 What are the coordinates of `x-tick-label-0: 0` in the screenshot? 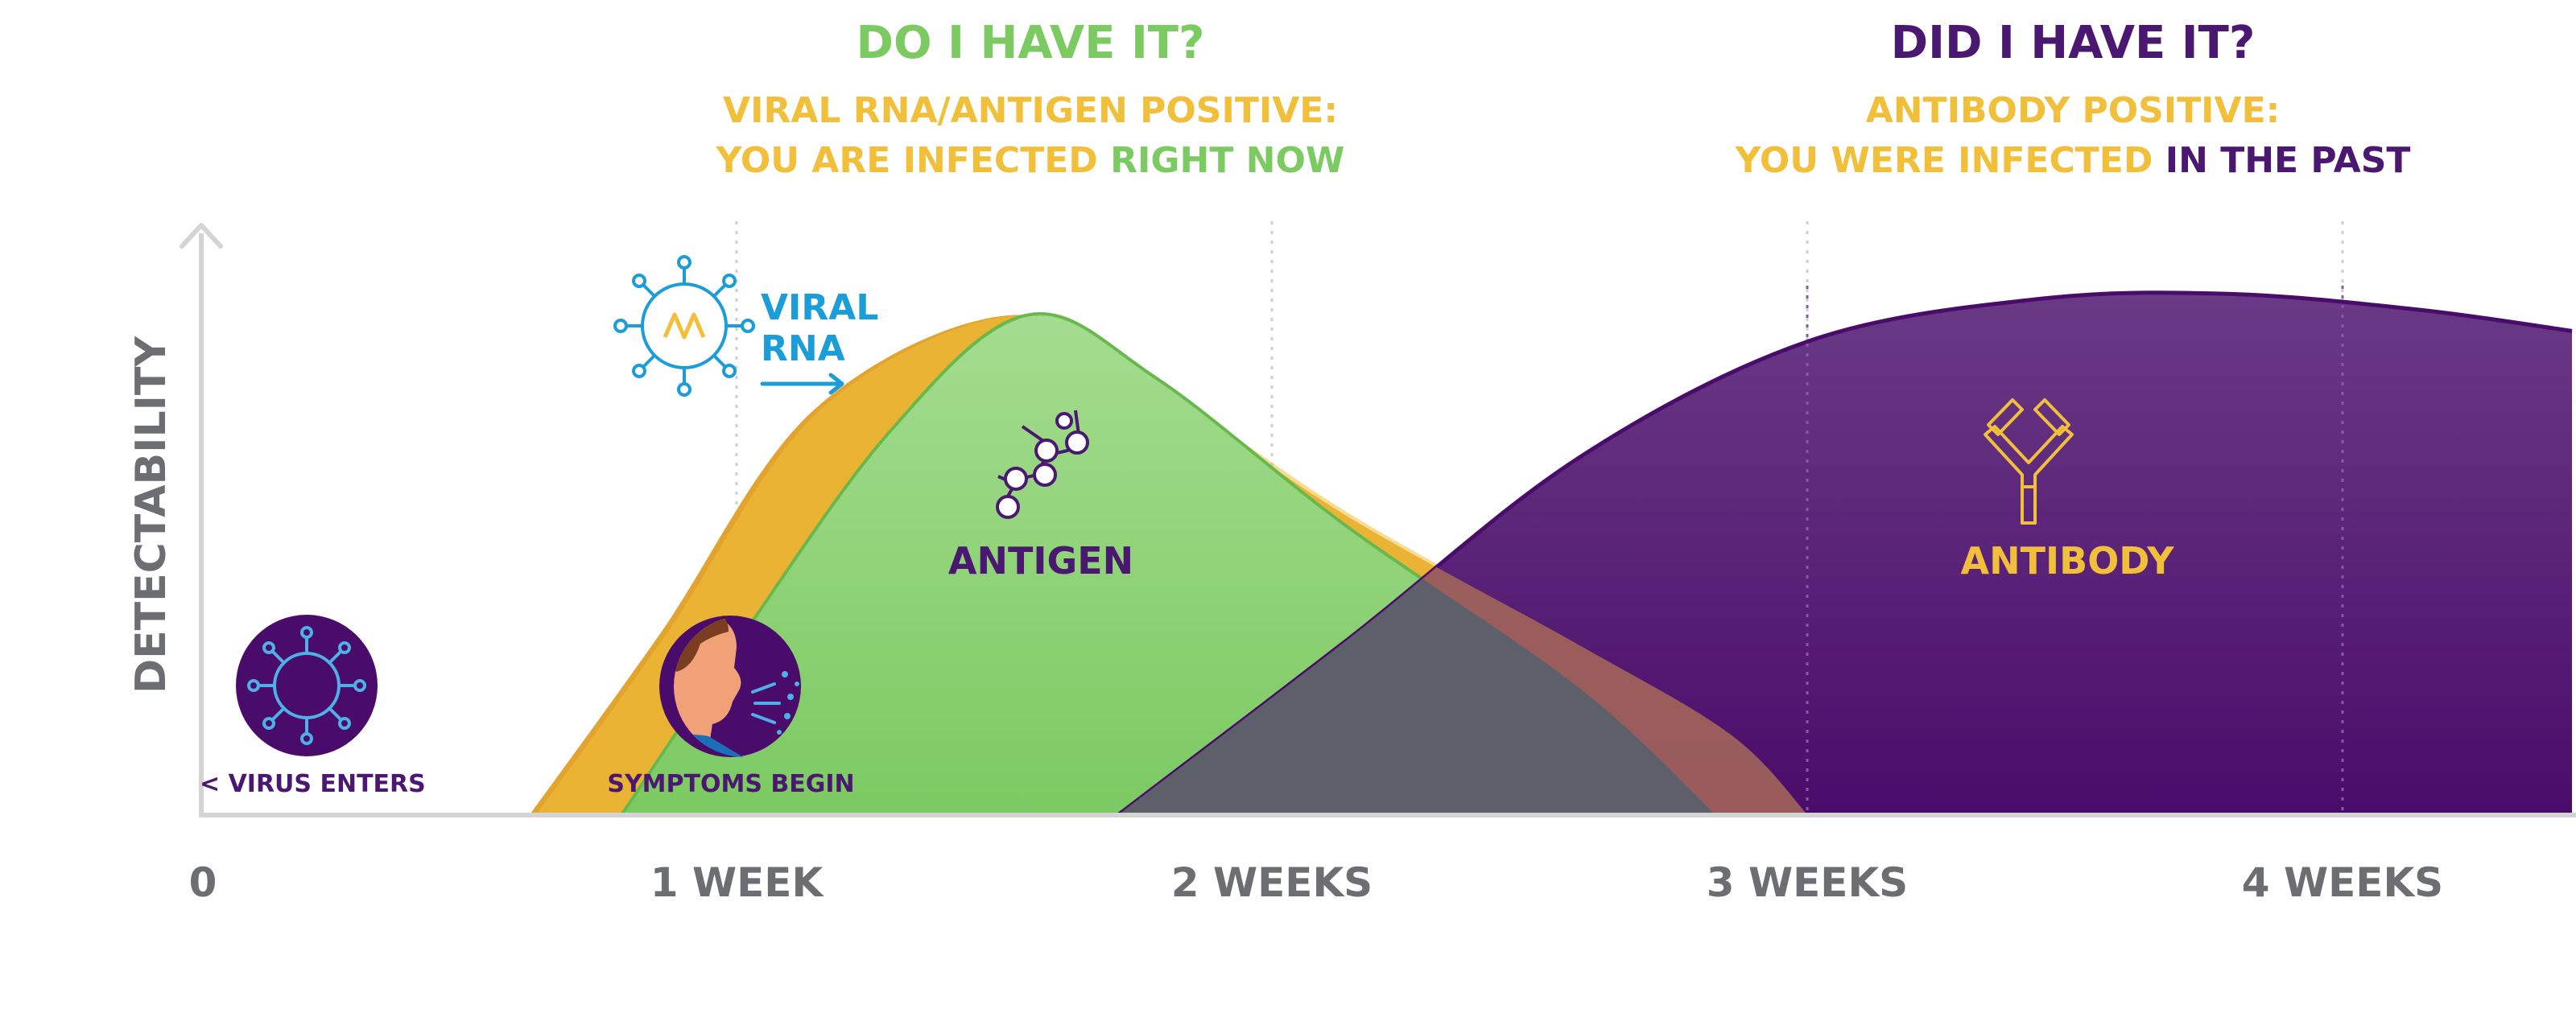 It's located at (203, 882).